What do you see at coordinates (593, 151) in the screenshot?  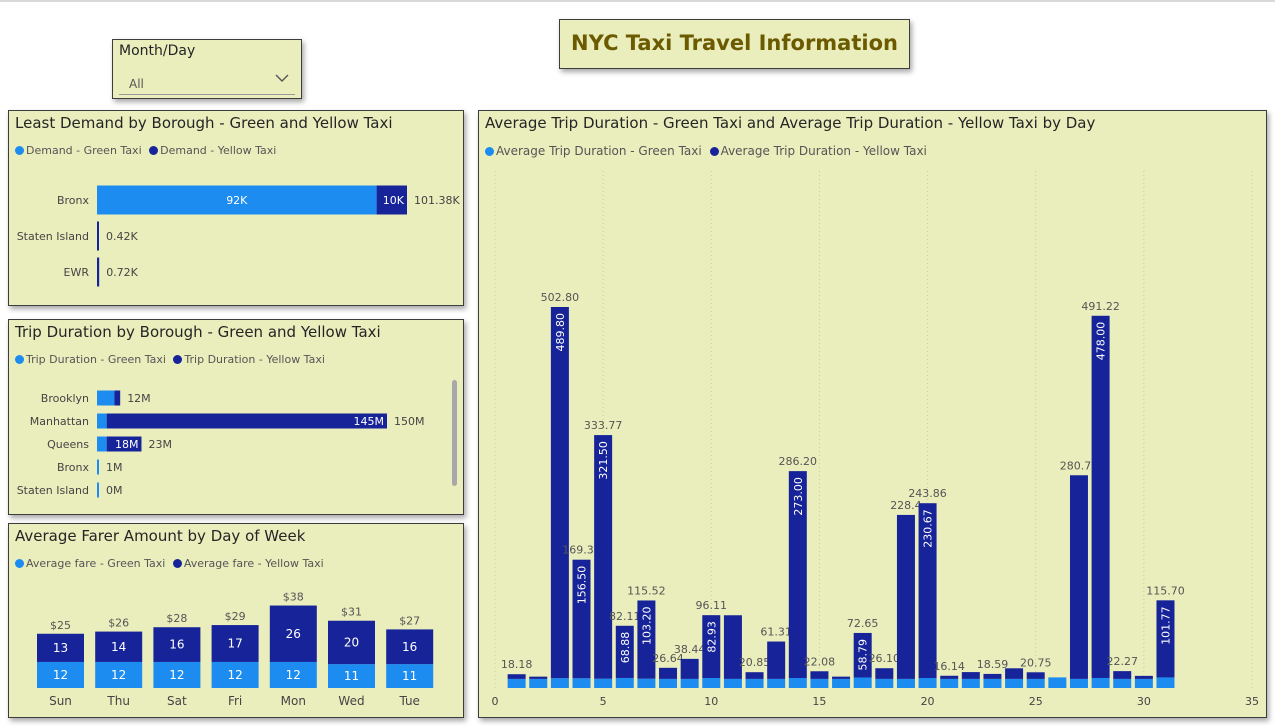 I see `legend-item-green: Average Trip Duration - Green Taxi` at bounding box center [593, 151].